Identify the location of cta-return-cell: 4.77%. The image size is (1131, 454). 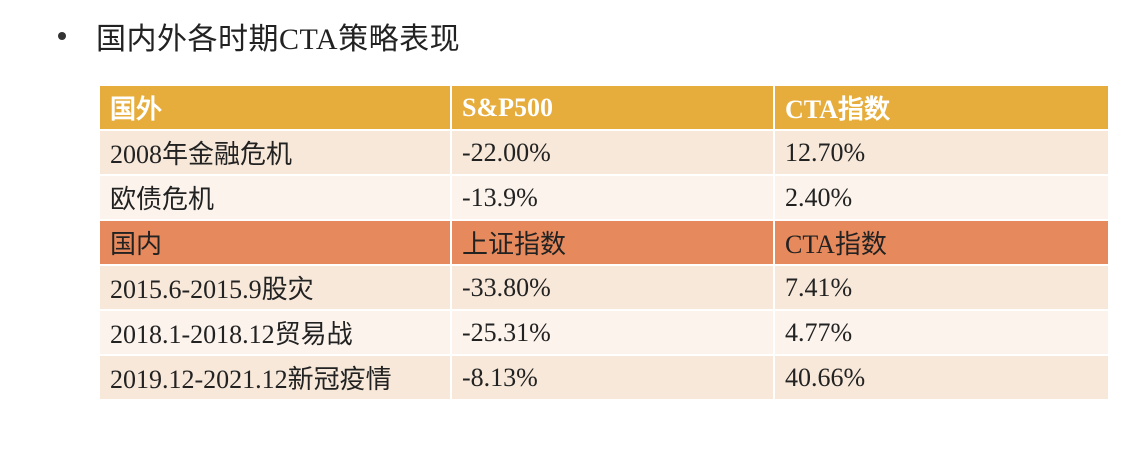
(940, 332).